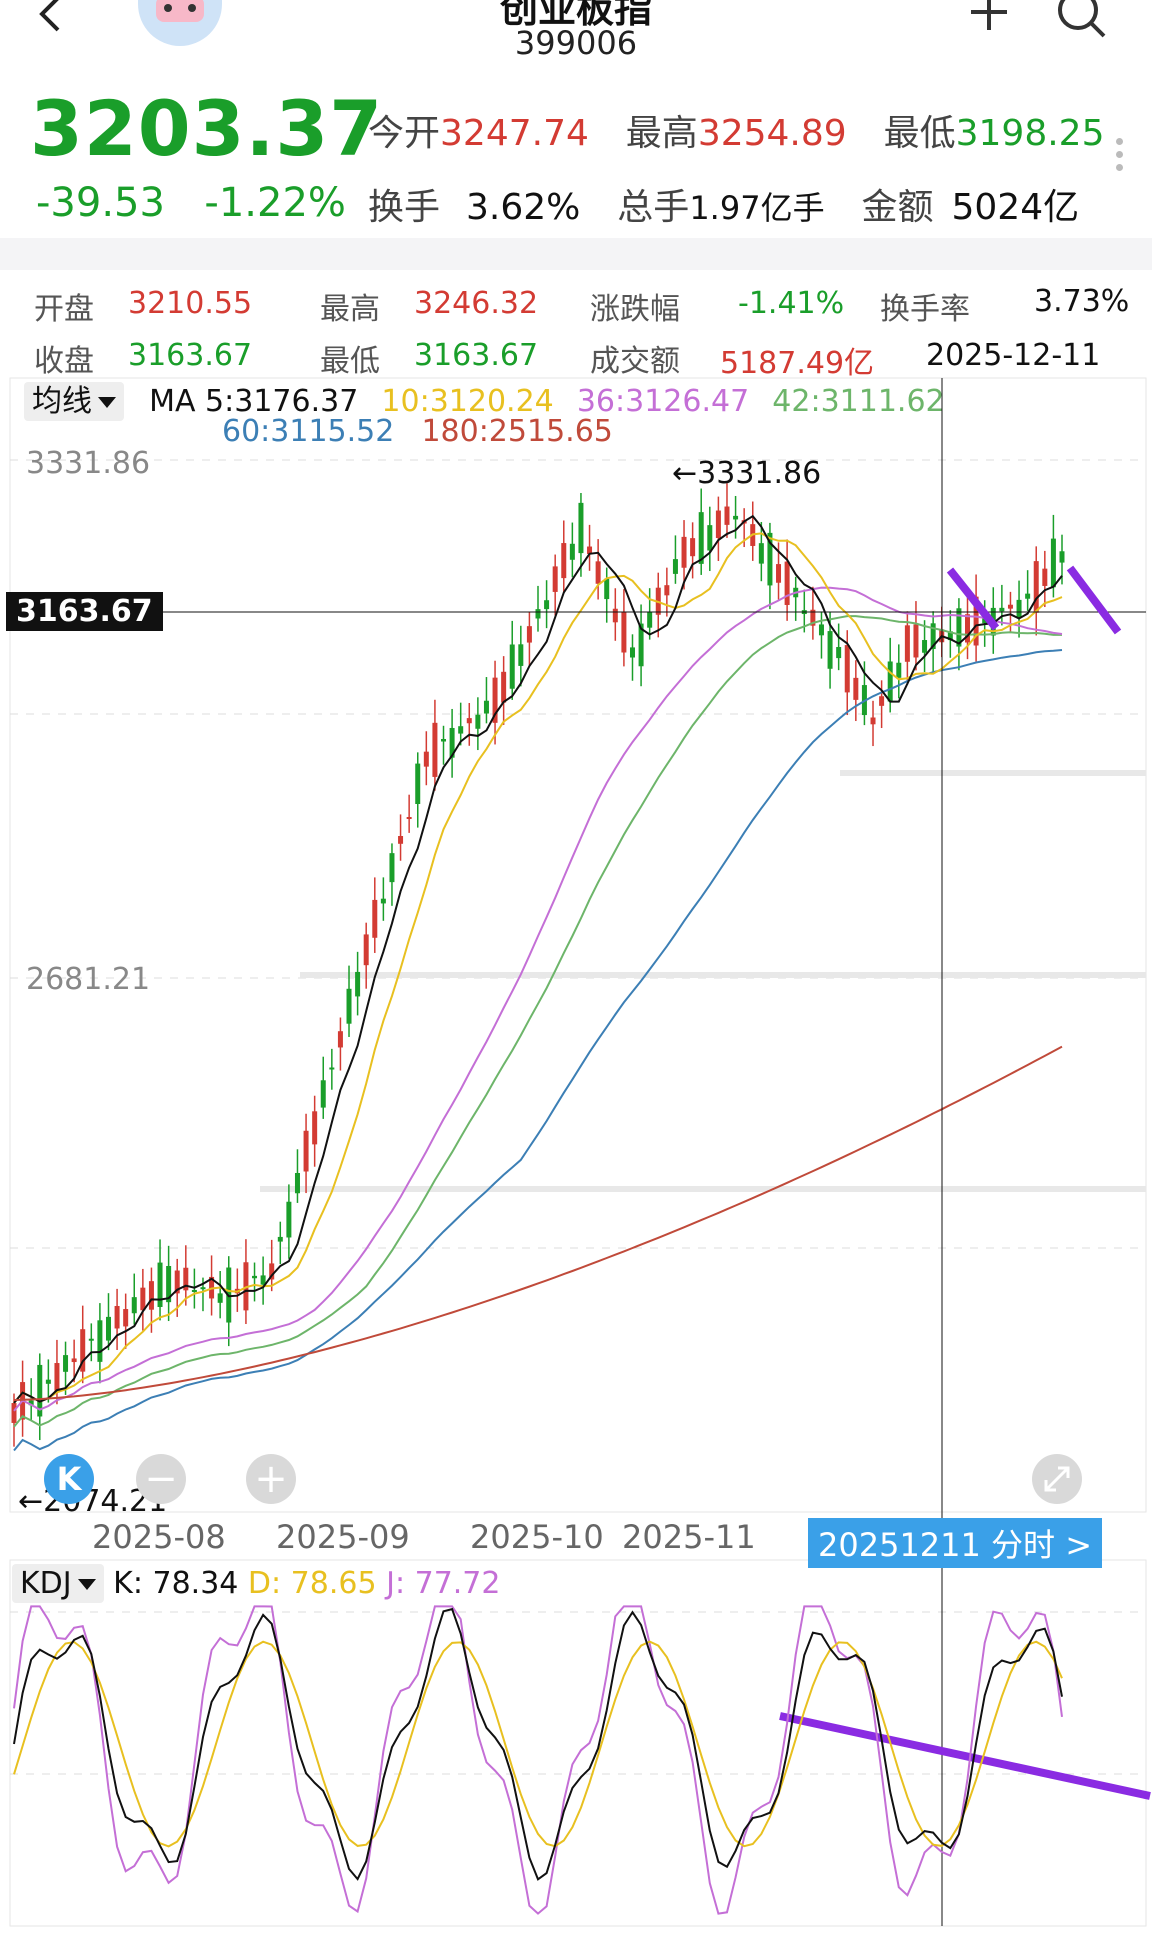 The height and width of the screenshot is (1933, 1152). What do you see at coordinates (989, 15) in the screenshot?
I see `plus-icon` at bounding box center [989, 15].